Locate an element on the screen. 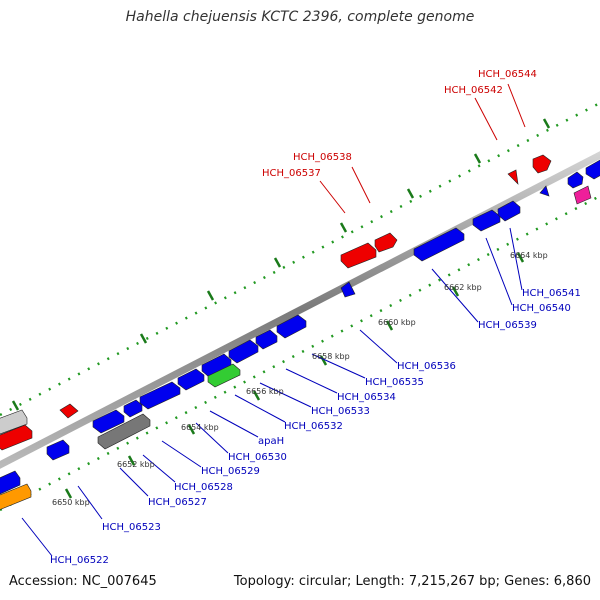 This screenshot has width=600, height=600. pseudo-gene-arrow is located at coordinates (124, 431).